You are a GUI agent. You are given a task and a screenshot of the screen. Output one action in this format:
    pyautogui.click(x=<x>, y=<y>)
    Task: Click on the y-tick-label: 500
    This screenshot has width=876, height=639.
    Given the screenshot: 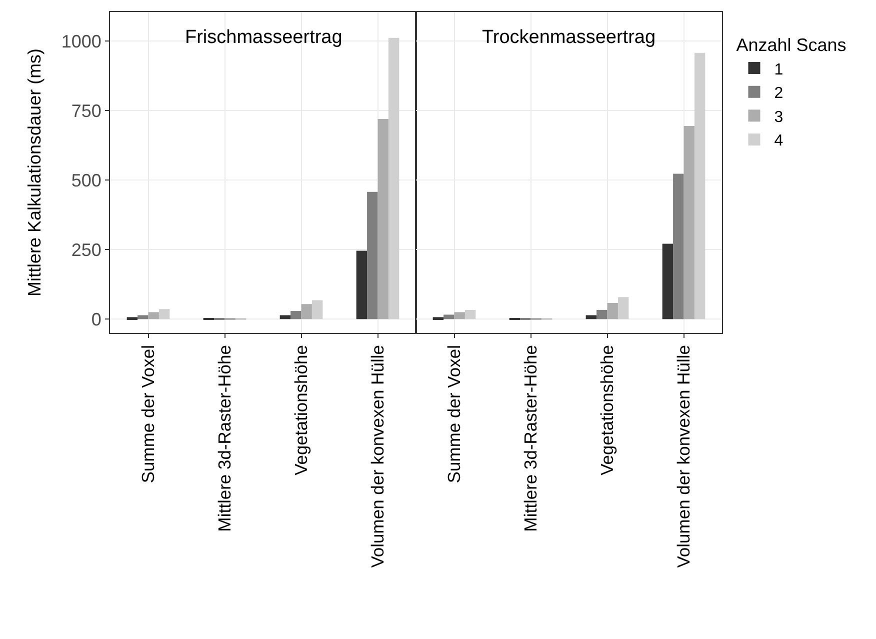 What is the action you would take?
    pyautogui.click(x=86, y=180)
    